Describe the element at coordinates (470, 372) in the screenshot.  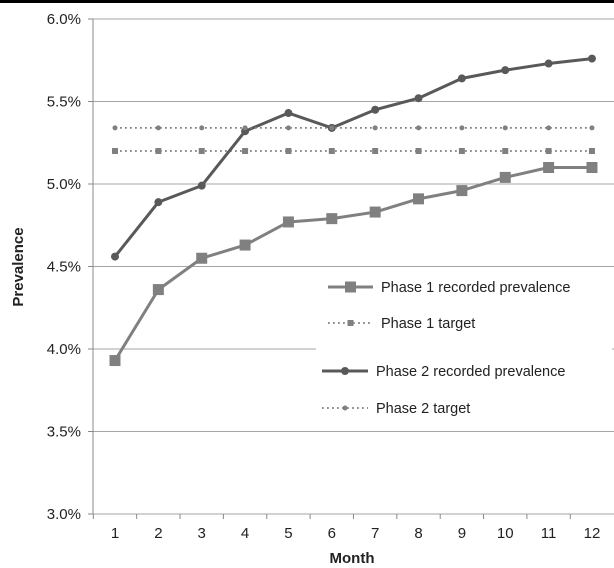
I see `legend-label: Phase 2 recorded prevalence` at that location.